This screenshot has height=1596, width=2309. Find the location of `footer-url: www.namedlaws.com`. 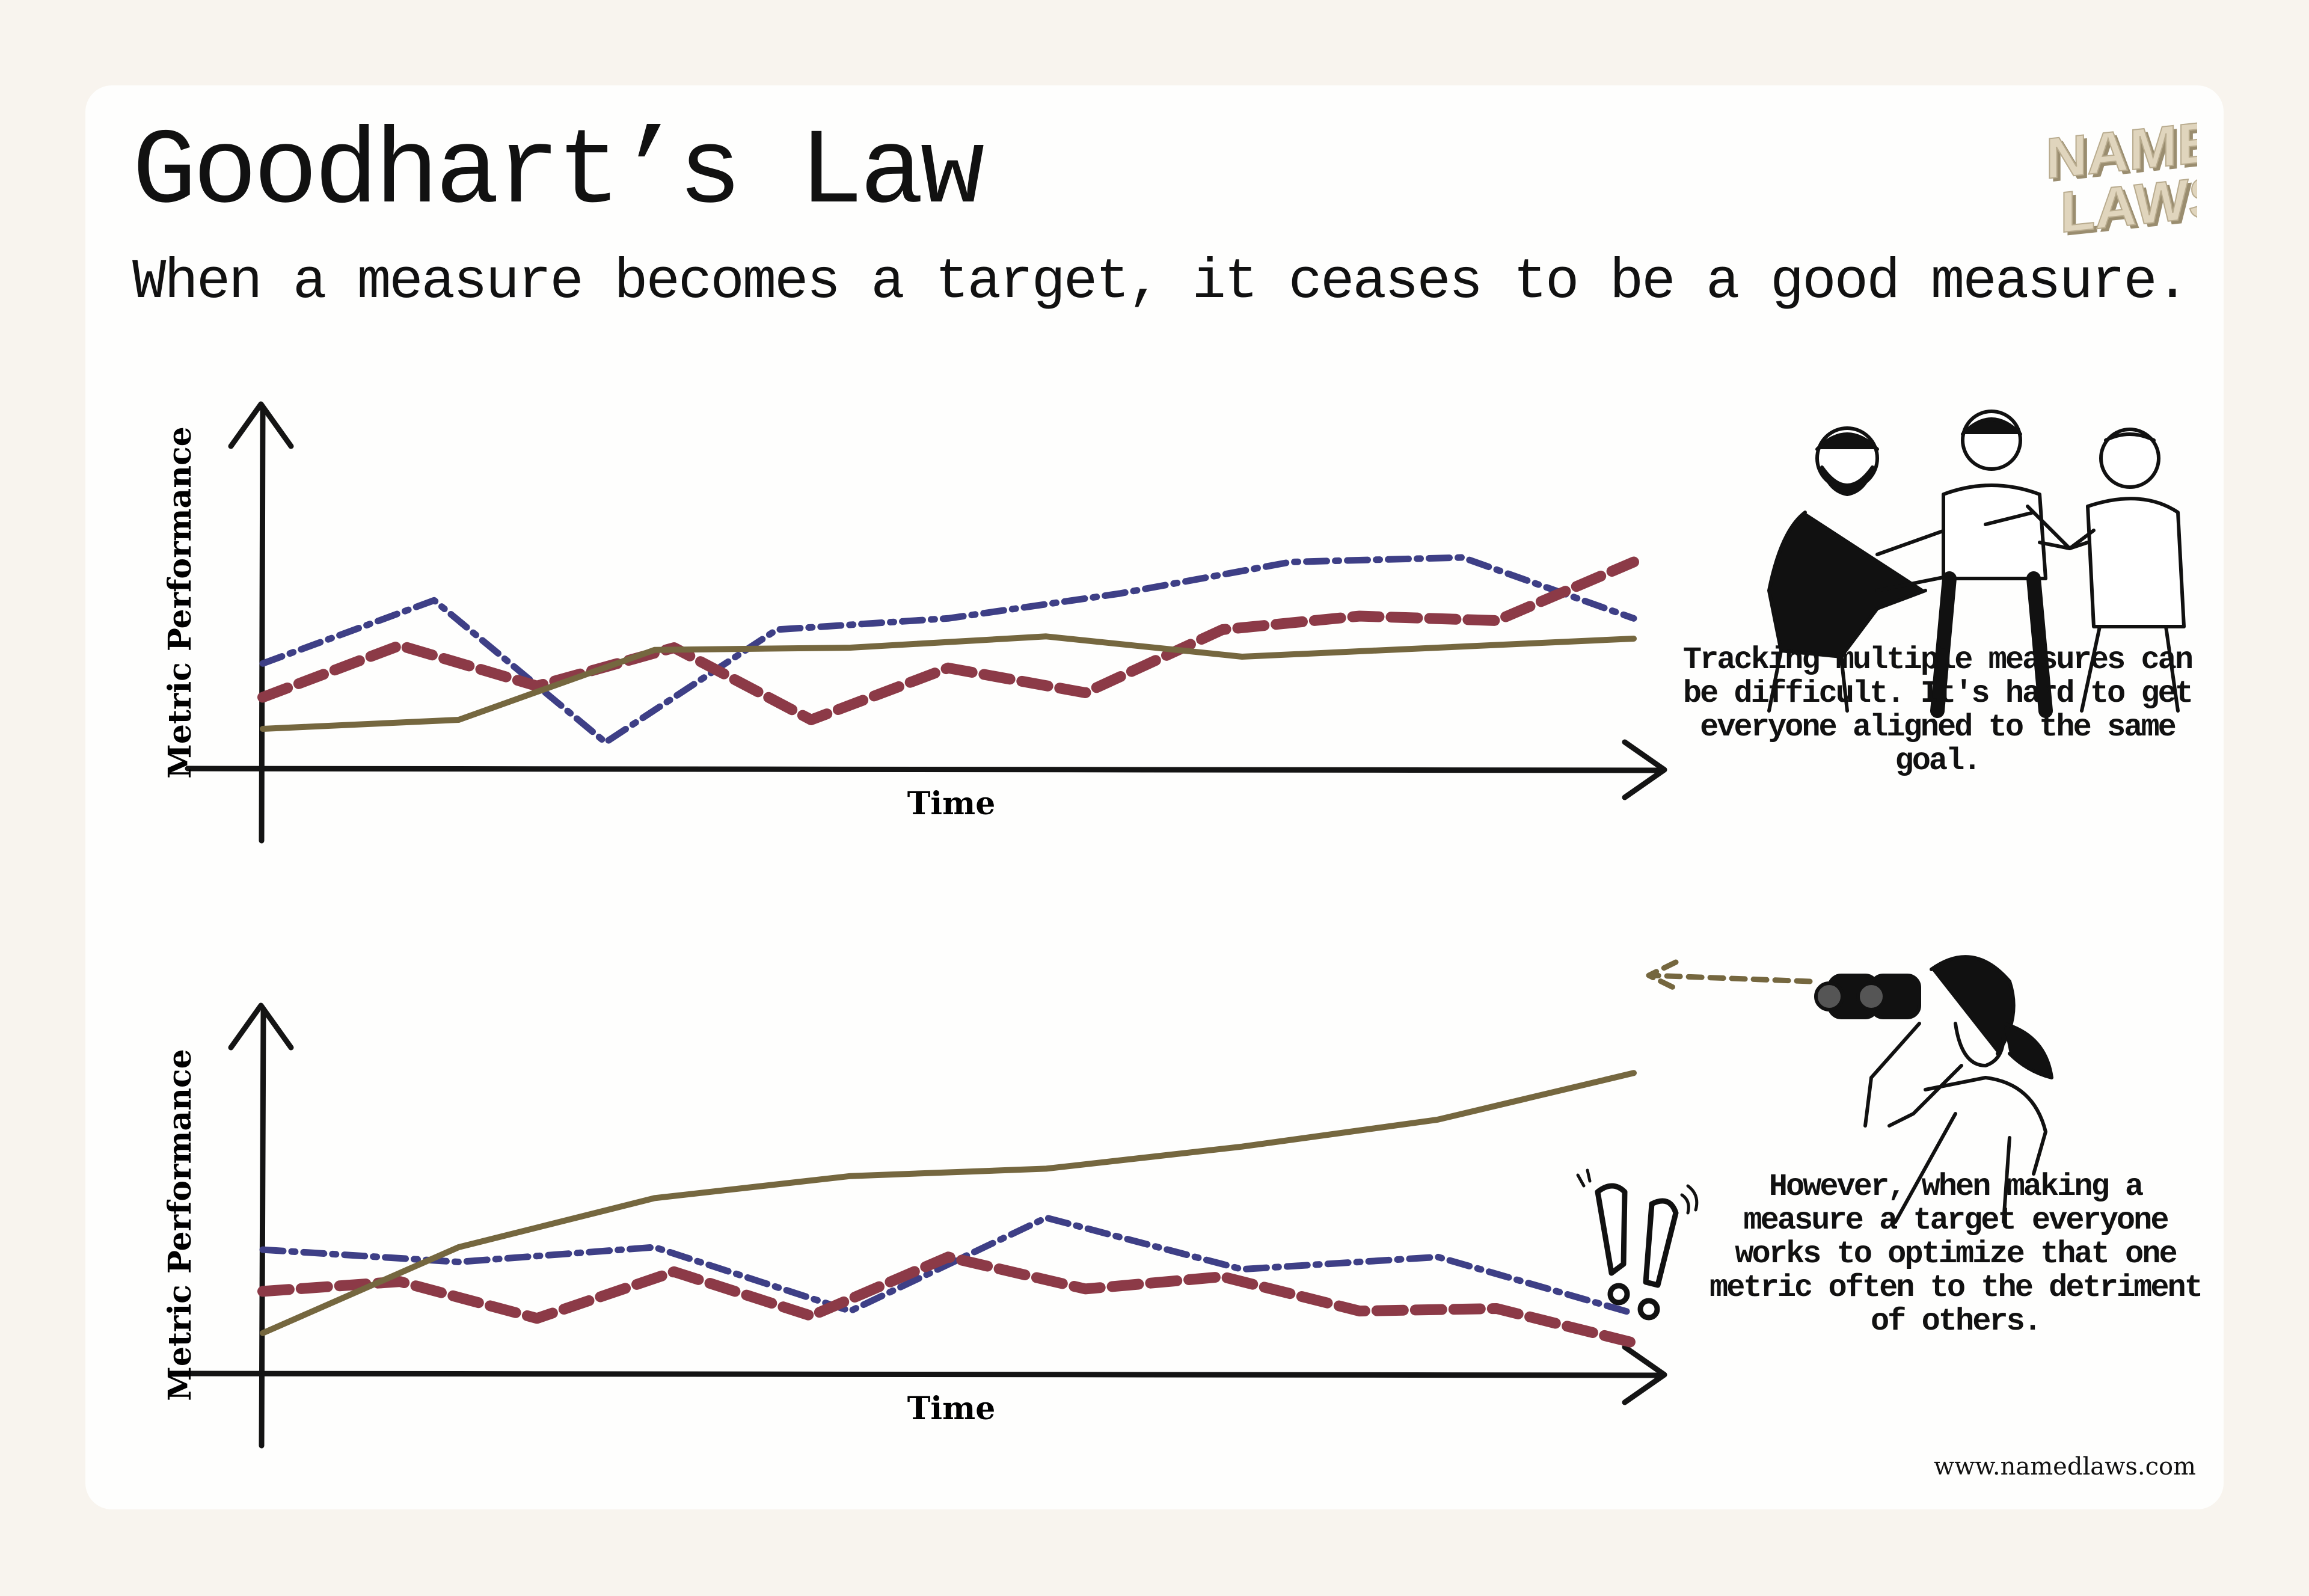

footer-url: www.namedlaws.com is located at coordinates (2064, 1467).